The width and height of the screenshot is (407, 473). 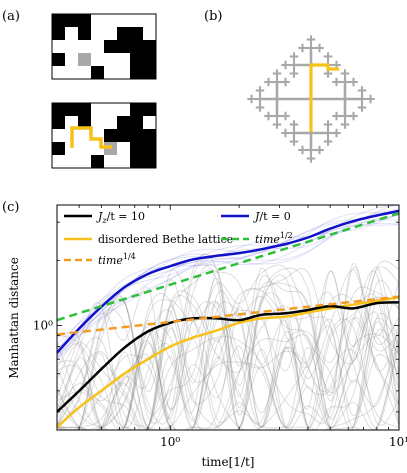 I want to click on legend-label-yellow: disordered Bethe lattice, so click(x=165, y=239).